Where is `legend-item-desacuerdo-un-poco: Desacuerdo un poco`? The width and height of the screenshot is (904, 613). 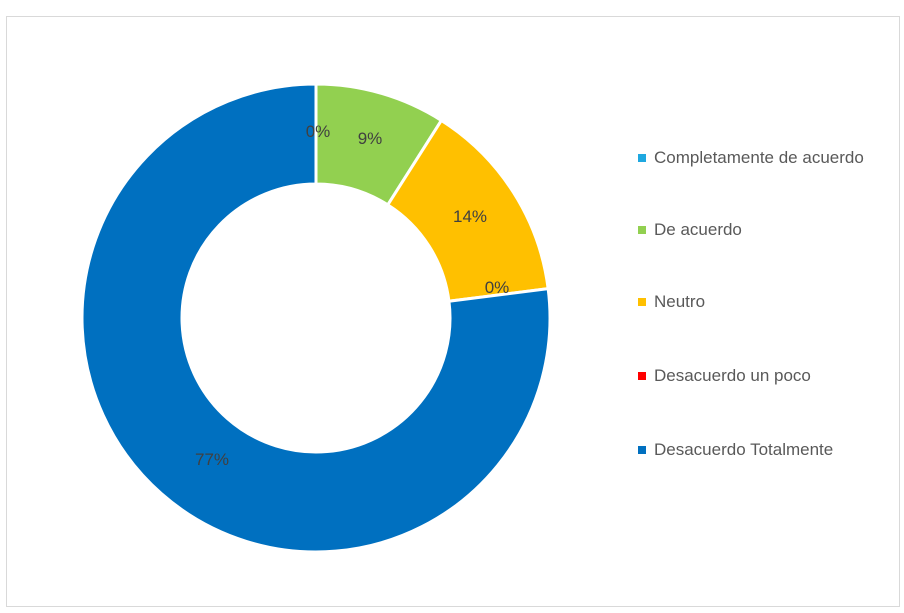
legend-item-desacuerdo-un-poco: Desacuerdo un poco is located at coordinates (751, 376).